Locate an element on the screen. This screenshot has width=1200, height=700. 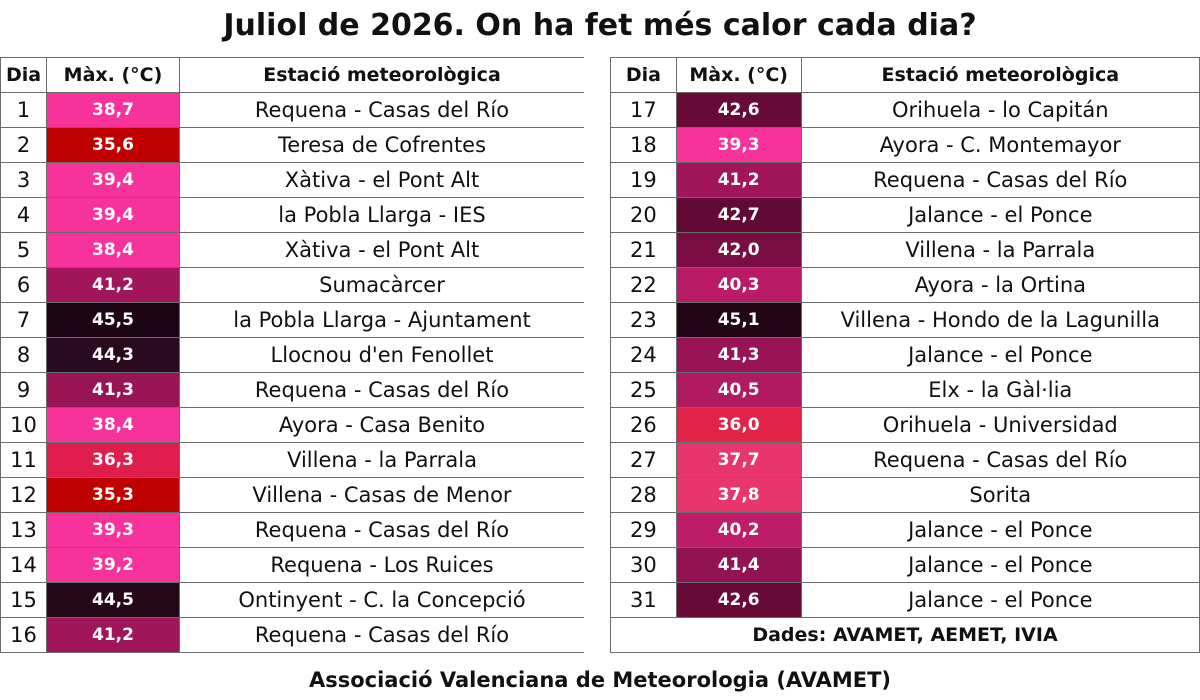
max-temp-cell: 39,2 is located at coordinates (113, 565).